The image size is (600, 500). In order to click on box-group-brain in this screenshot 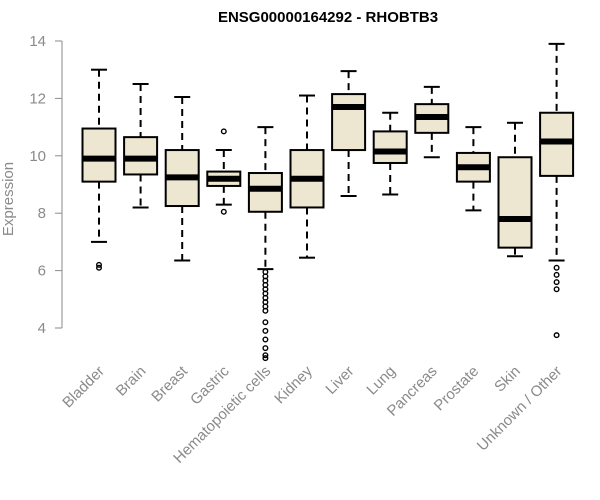, I will do `click(141, 146)`.